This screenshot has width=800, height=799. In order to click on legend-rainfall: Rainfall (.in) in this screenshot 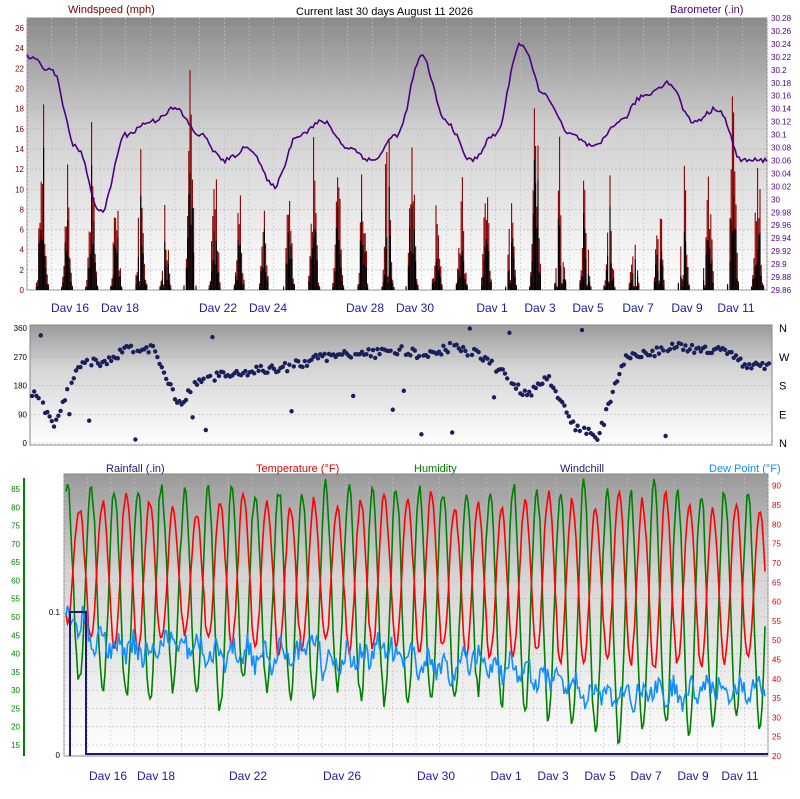, I will do `click(135, 469)`.